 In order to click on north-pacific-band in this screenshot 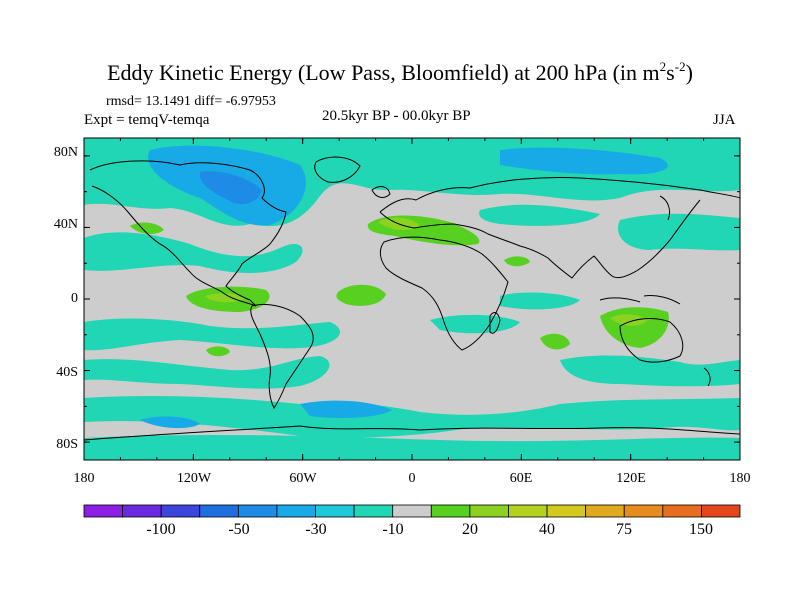, I will do `click(193, 252)`.